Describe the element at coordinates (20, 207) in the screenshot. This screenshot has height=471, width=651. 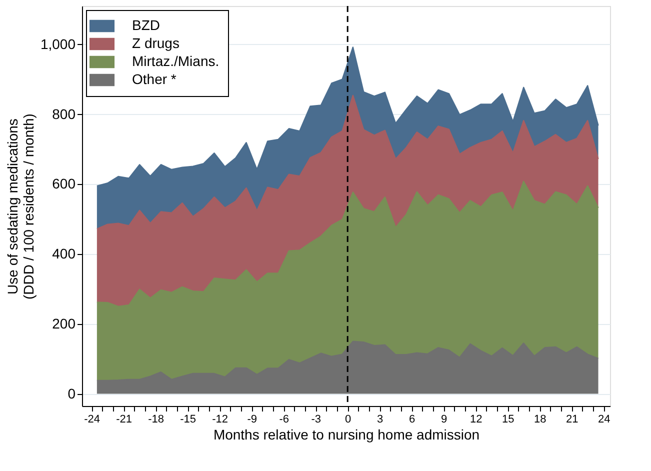
I see `y-axis-title: Use of sedating medications (DDD / 100 residents / month)` at that location.